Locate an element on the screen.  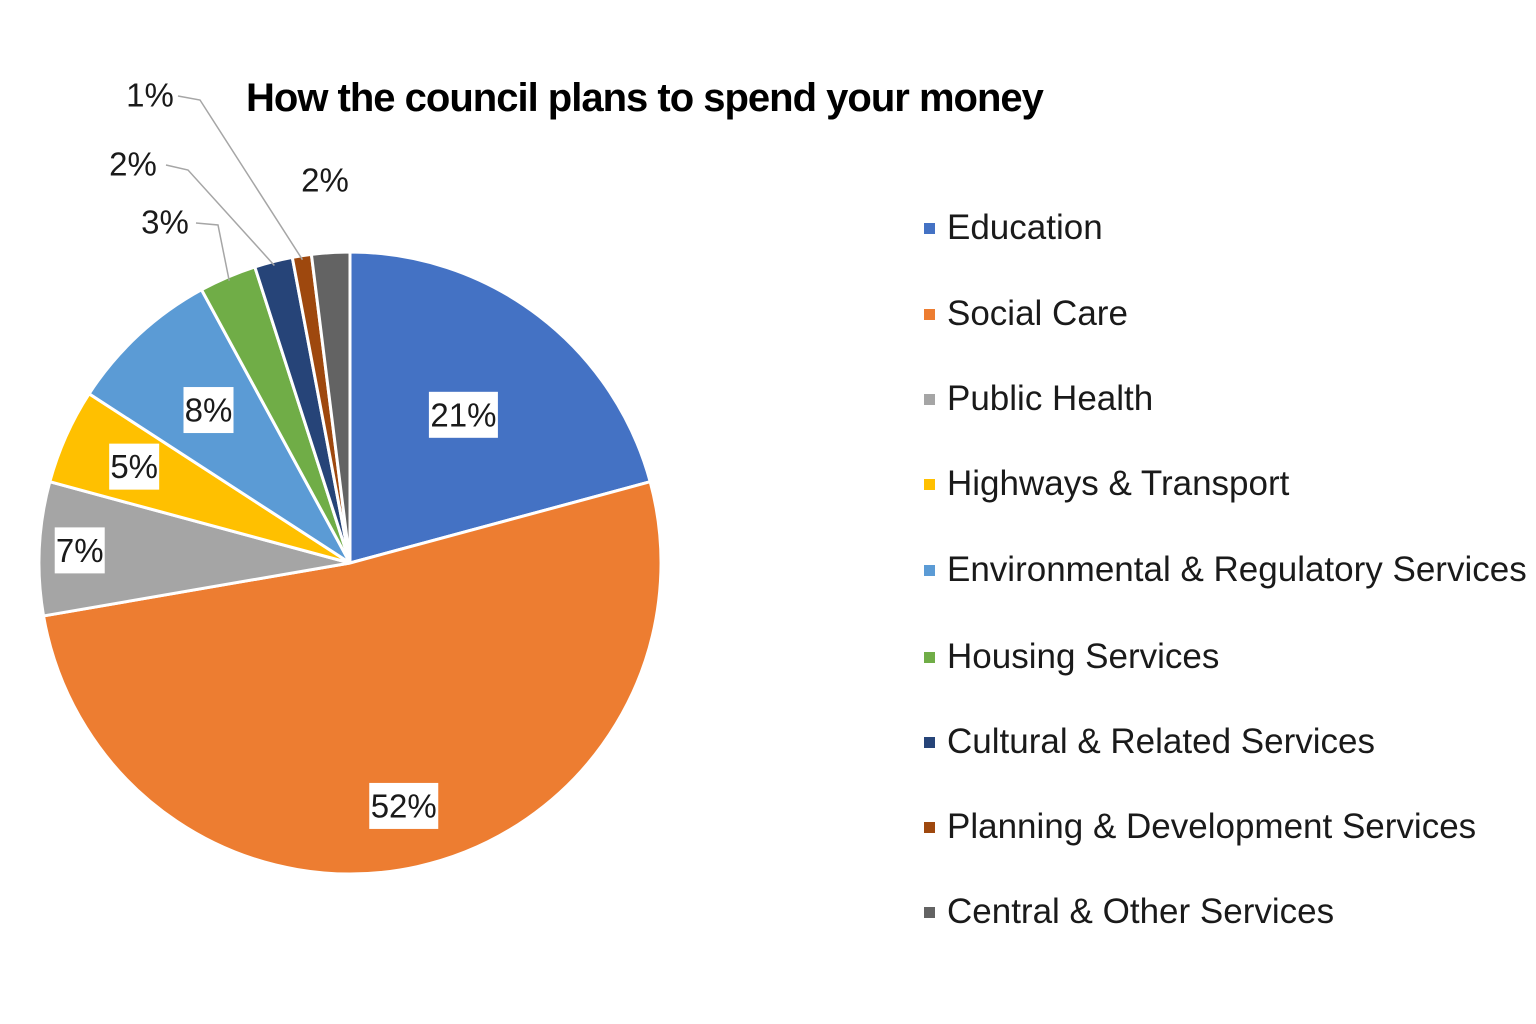
svg-text: 52% is located at coordinates (404, 805).